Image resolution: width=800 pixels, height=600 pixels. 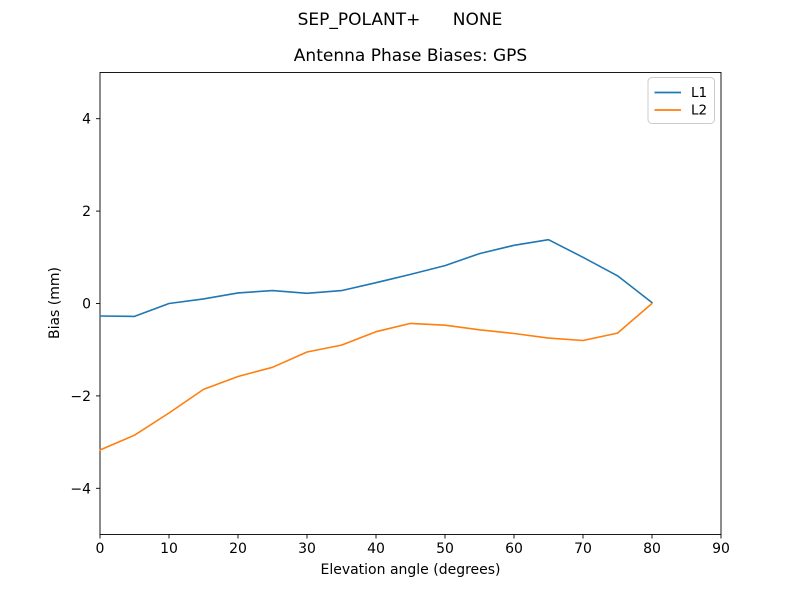 I want to click on x-axis-ticks: 0 10 20 30 40 50 60 70 80 90, so click(x=413, y=545).